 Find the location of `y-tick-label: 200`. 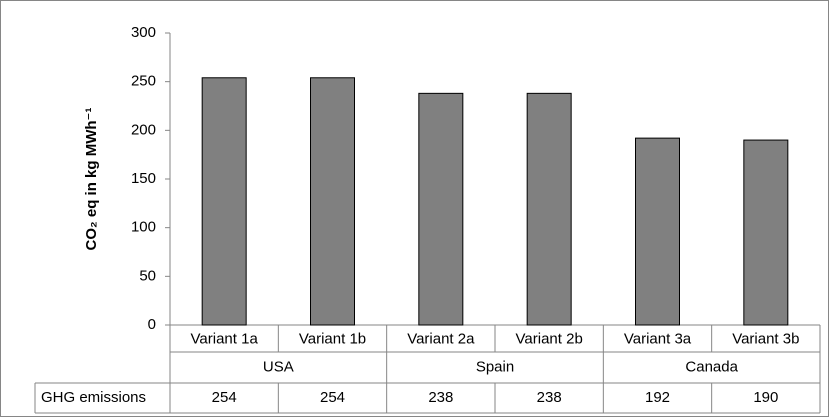

y-tick-label: 200 is located at coordinates (143, 129).